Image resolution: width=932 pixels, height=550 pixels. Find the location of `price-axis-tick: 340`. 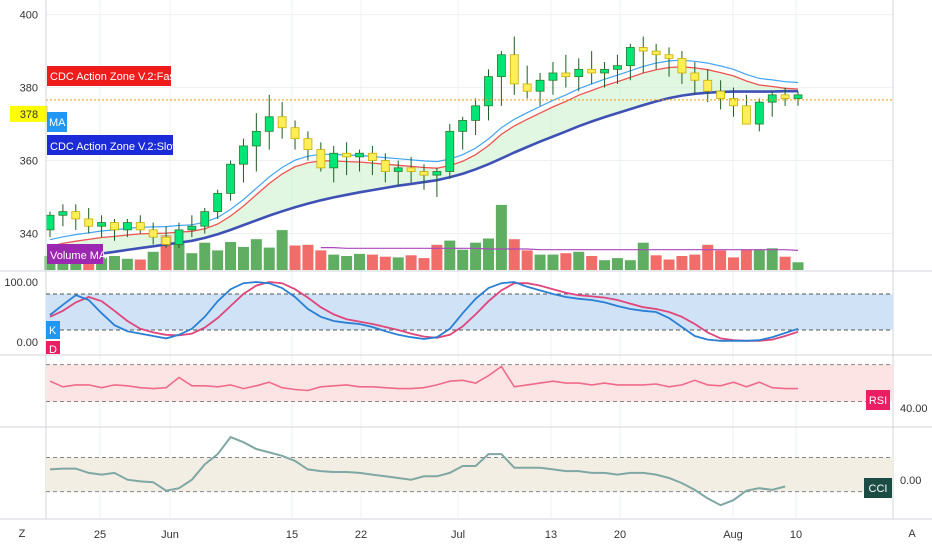

price-axis-tick: 340 is located at coordinates (29, 235).